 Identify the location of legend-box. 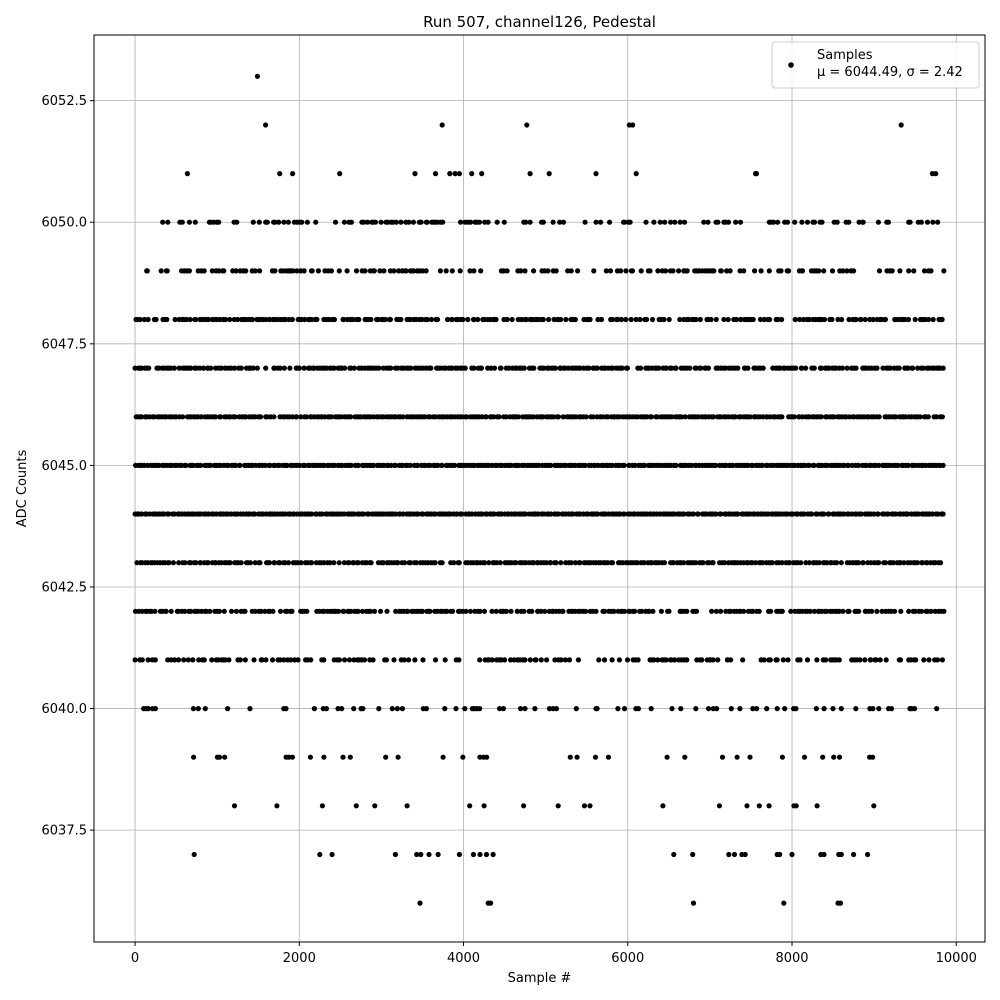
(875, 65).